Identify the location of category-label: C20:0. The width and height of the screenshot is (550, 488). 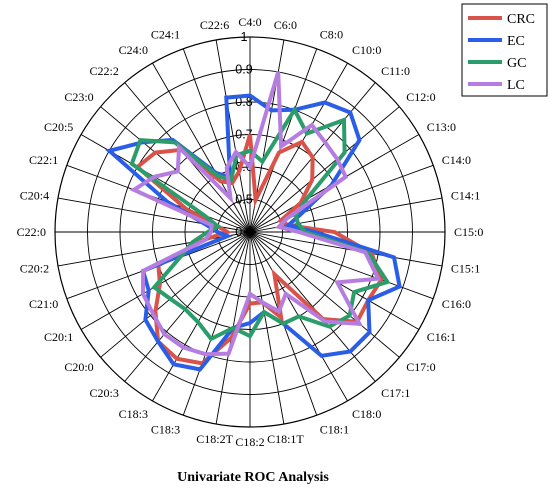
(78, 367).